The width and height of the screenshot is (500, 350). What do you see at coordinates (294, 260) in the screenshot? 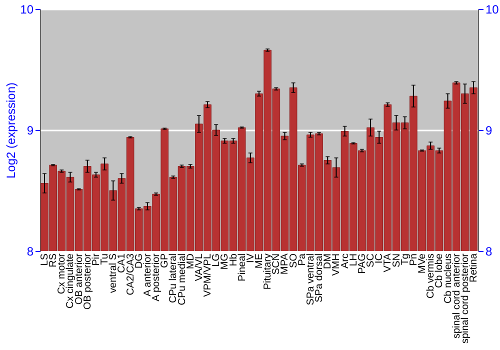
I see `x-tick-label: SO` at bounding box center [294, 260].